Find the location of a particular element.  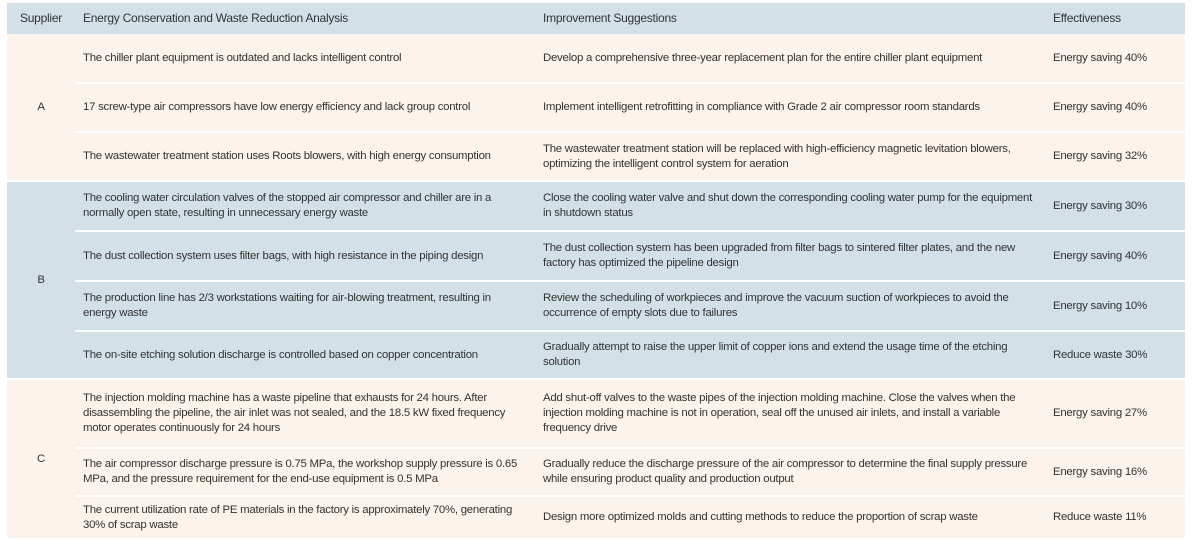

effectiveness-cell: Energy saving 27% is located at coordinates (1115, 413).